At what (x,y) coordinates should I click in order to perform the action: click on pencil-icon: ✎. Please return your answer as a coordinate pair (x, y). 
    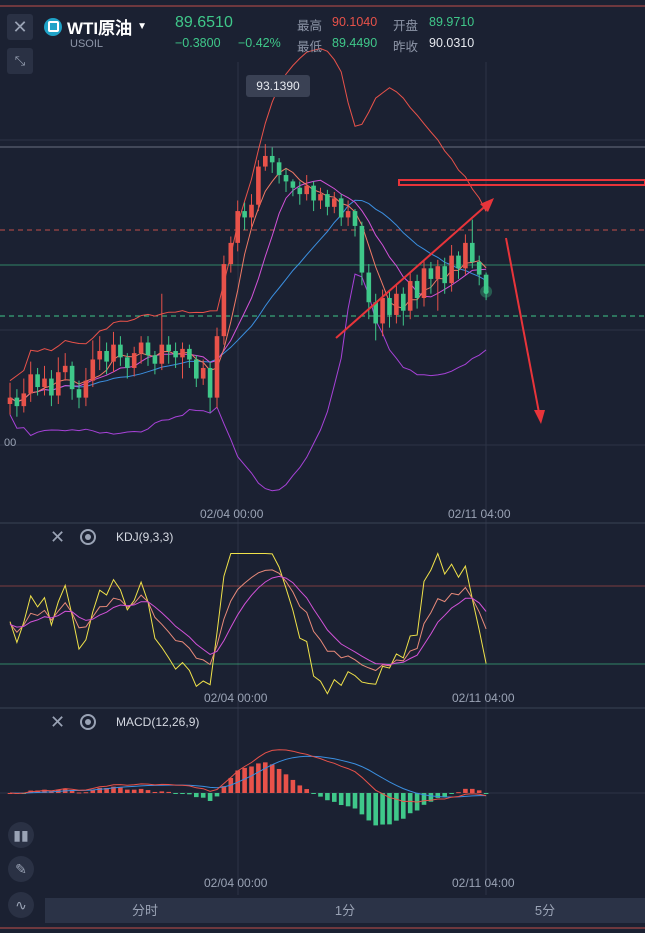
    Looking at the image, I should click on (21, 869).